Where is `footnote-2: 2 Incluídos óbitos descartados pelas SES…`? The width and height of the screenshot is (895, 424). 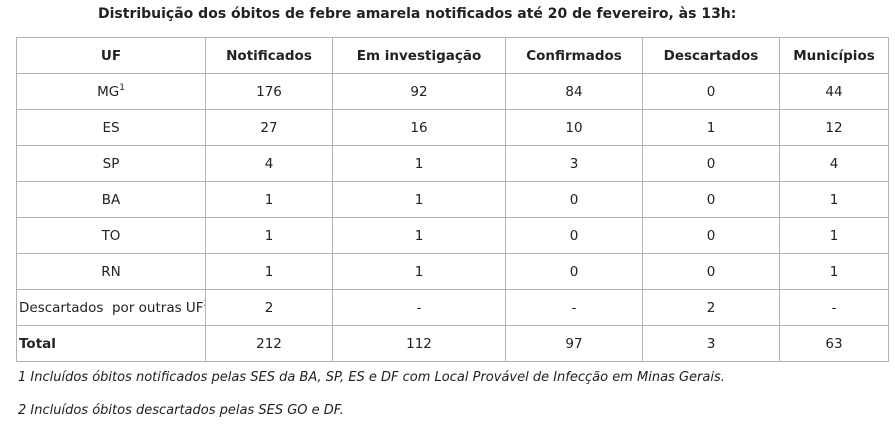
footnote-2: 2 Incluídos óbitos descartados pelas SES… is located at coordinates (181, 410).